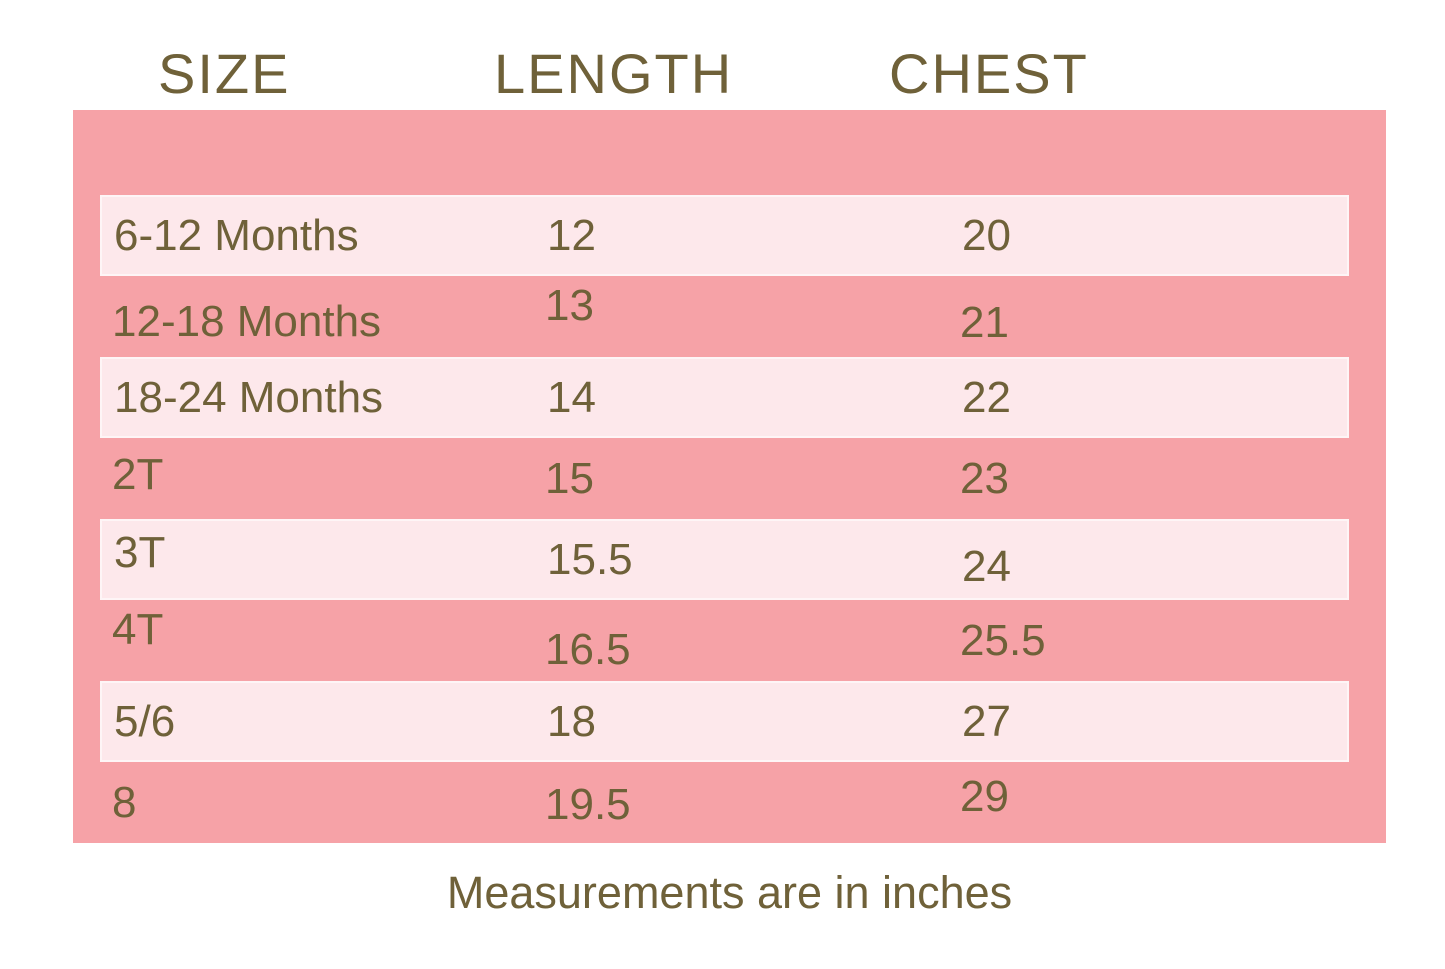 This screenshot has width=1445, height=969. What do you see at coordinates (571, 397) in the screenshot?
I see `length-cell: 14` at bounding box center [571, 397].